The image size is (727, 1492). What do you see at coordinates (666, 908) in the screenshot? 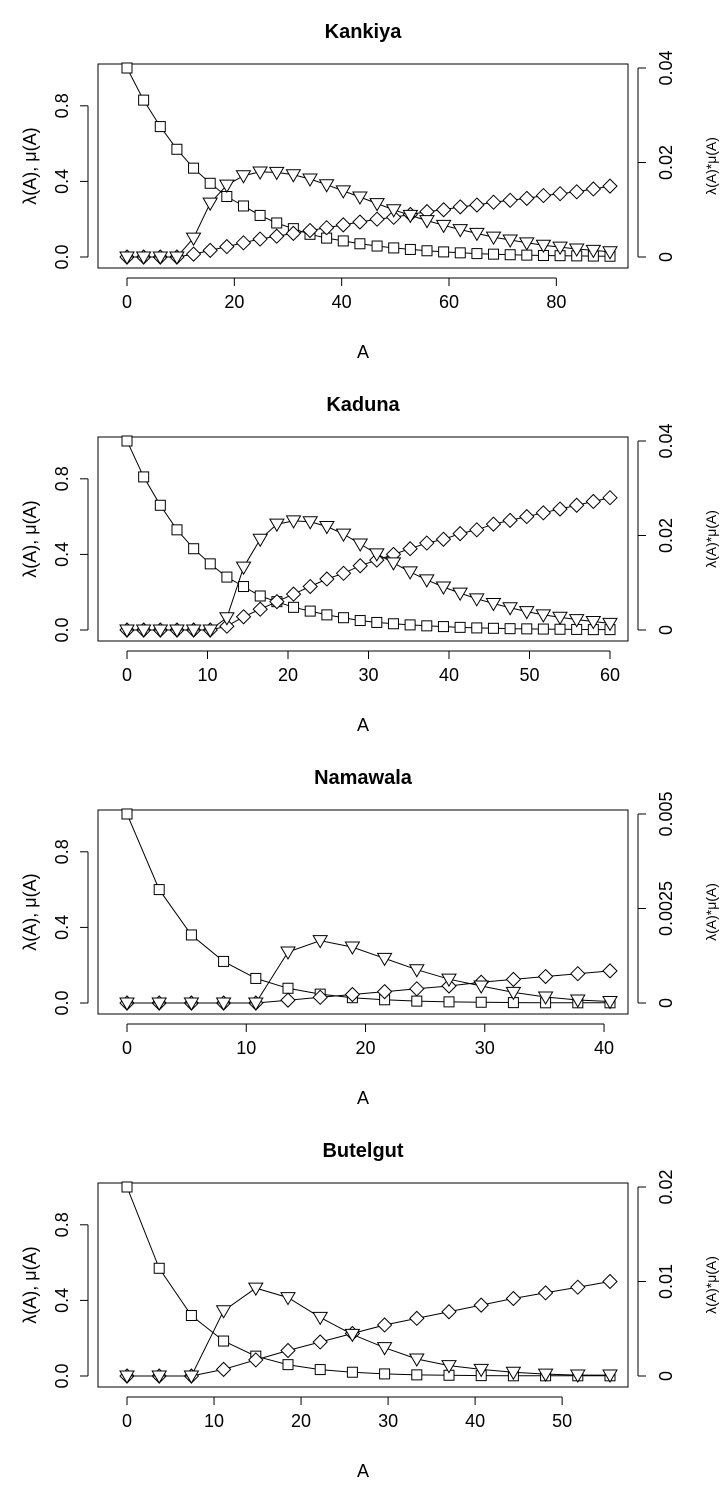
I see `y2-tick-label: 0.0025` at bounding box center [666, 908].